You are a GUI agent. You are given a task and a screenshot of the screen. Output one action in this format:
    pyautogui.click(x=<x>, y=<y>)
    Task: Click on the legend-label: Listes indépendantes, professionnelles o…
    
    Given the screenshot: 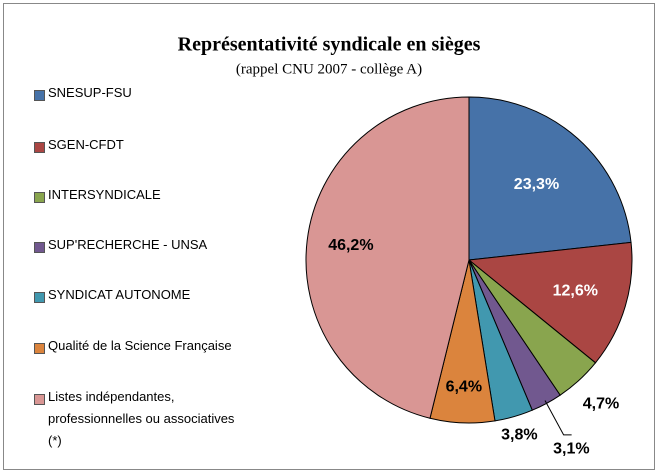 What is the action you would take?
    pyautogui.click(x=141, y=418)
    